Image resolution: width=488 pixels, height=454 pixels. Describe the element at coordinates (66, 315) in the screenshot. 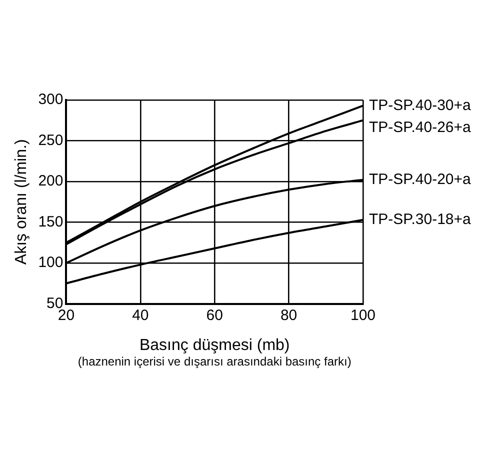

I see `x-tick-label: 20` at that location.